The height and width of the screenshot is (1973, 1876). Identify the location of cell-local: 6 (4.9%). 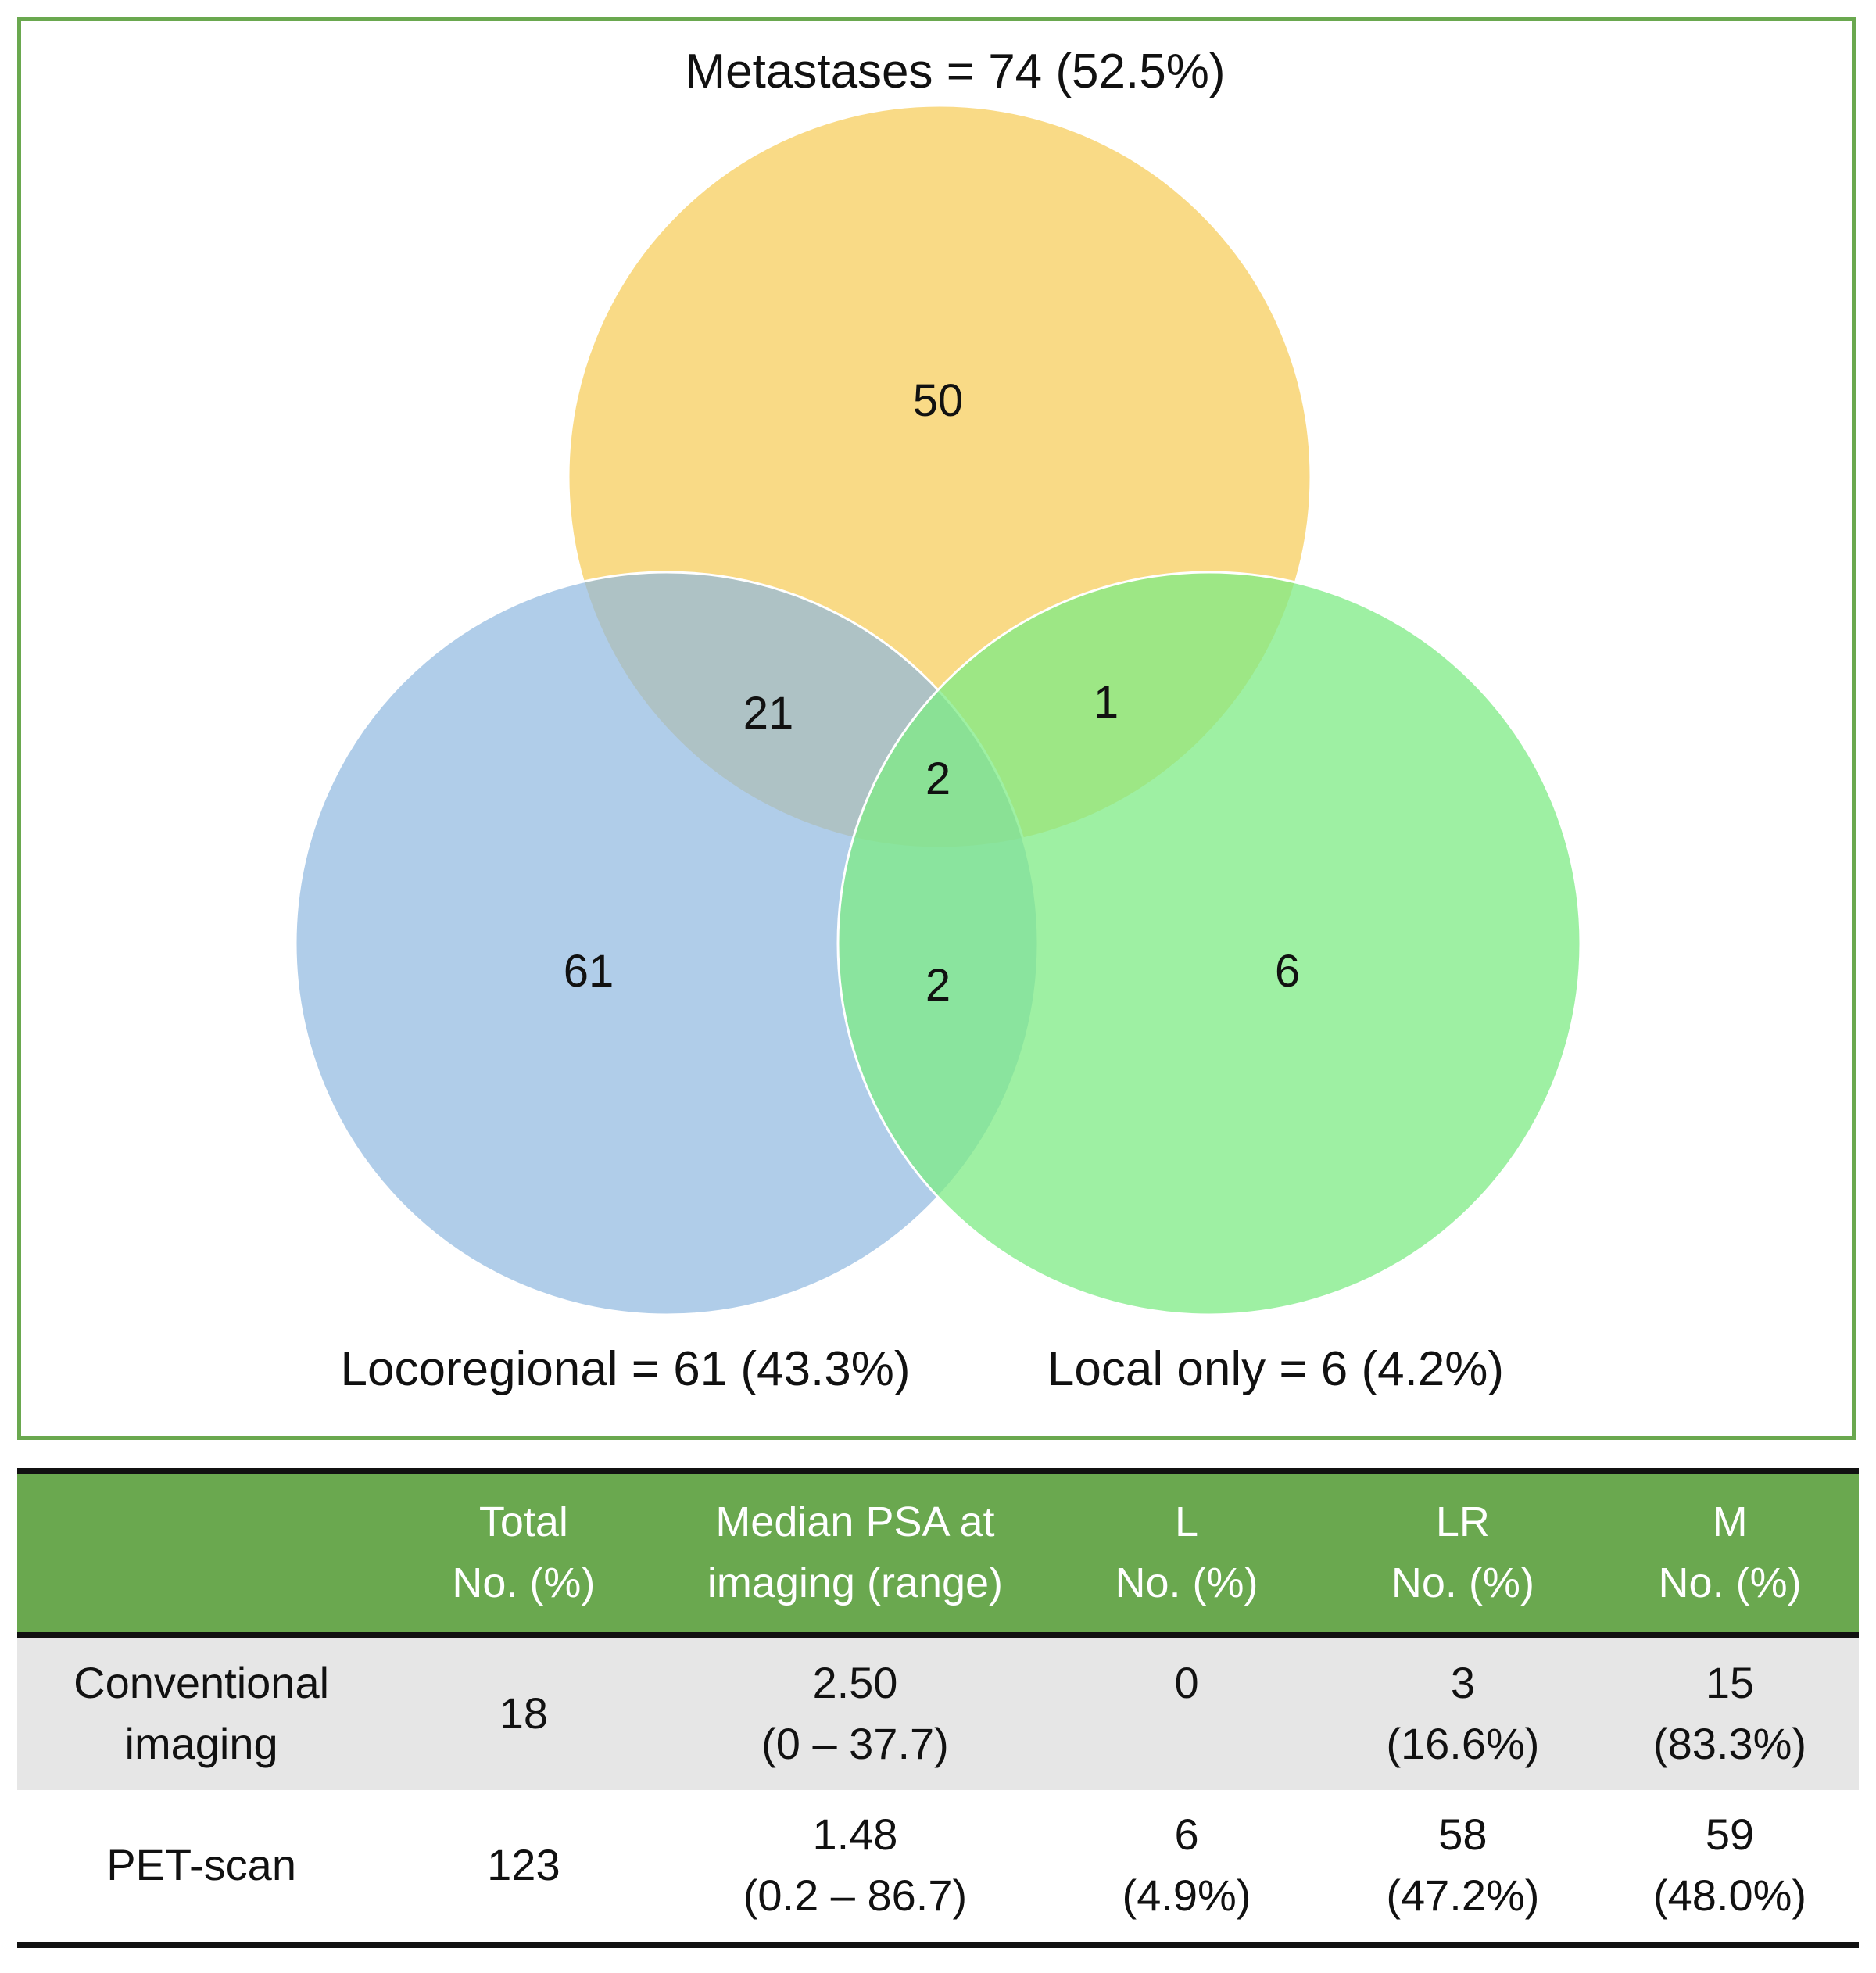
(1186, 1865).